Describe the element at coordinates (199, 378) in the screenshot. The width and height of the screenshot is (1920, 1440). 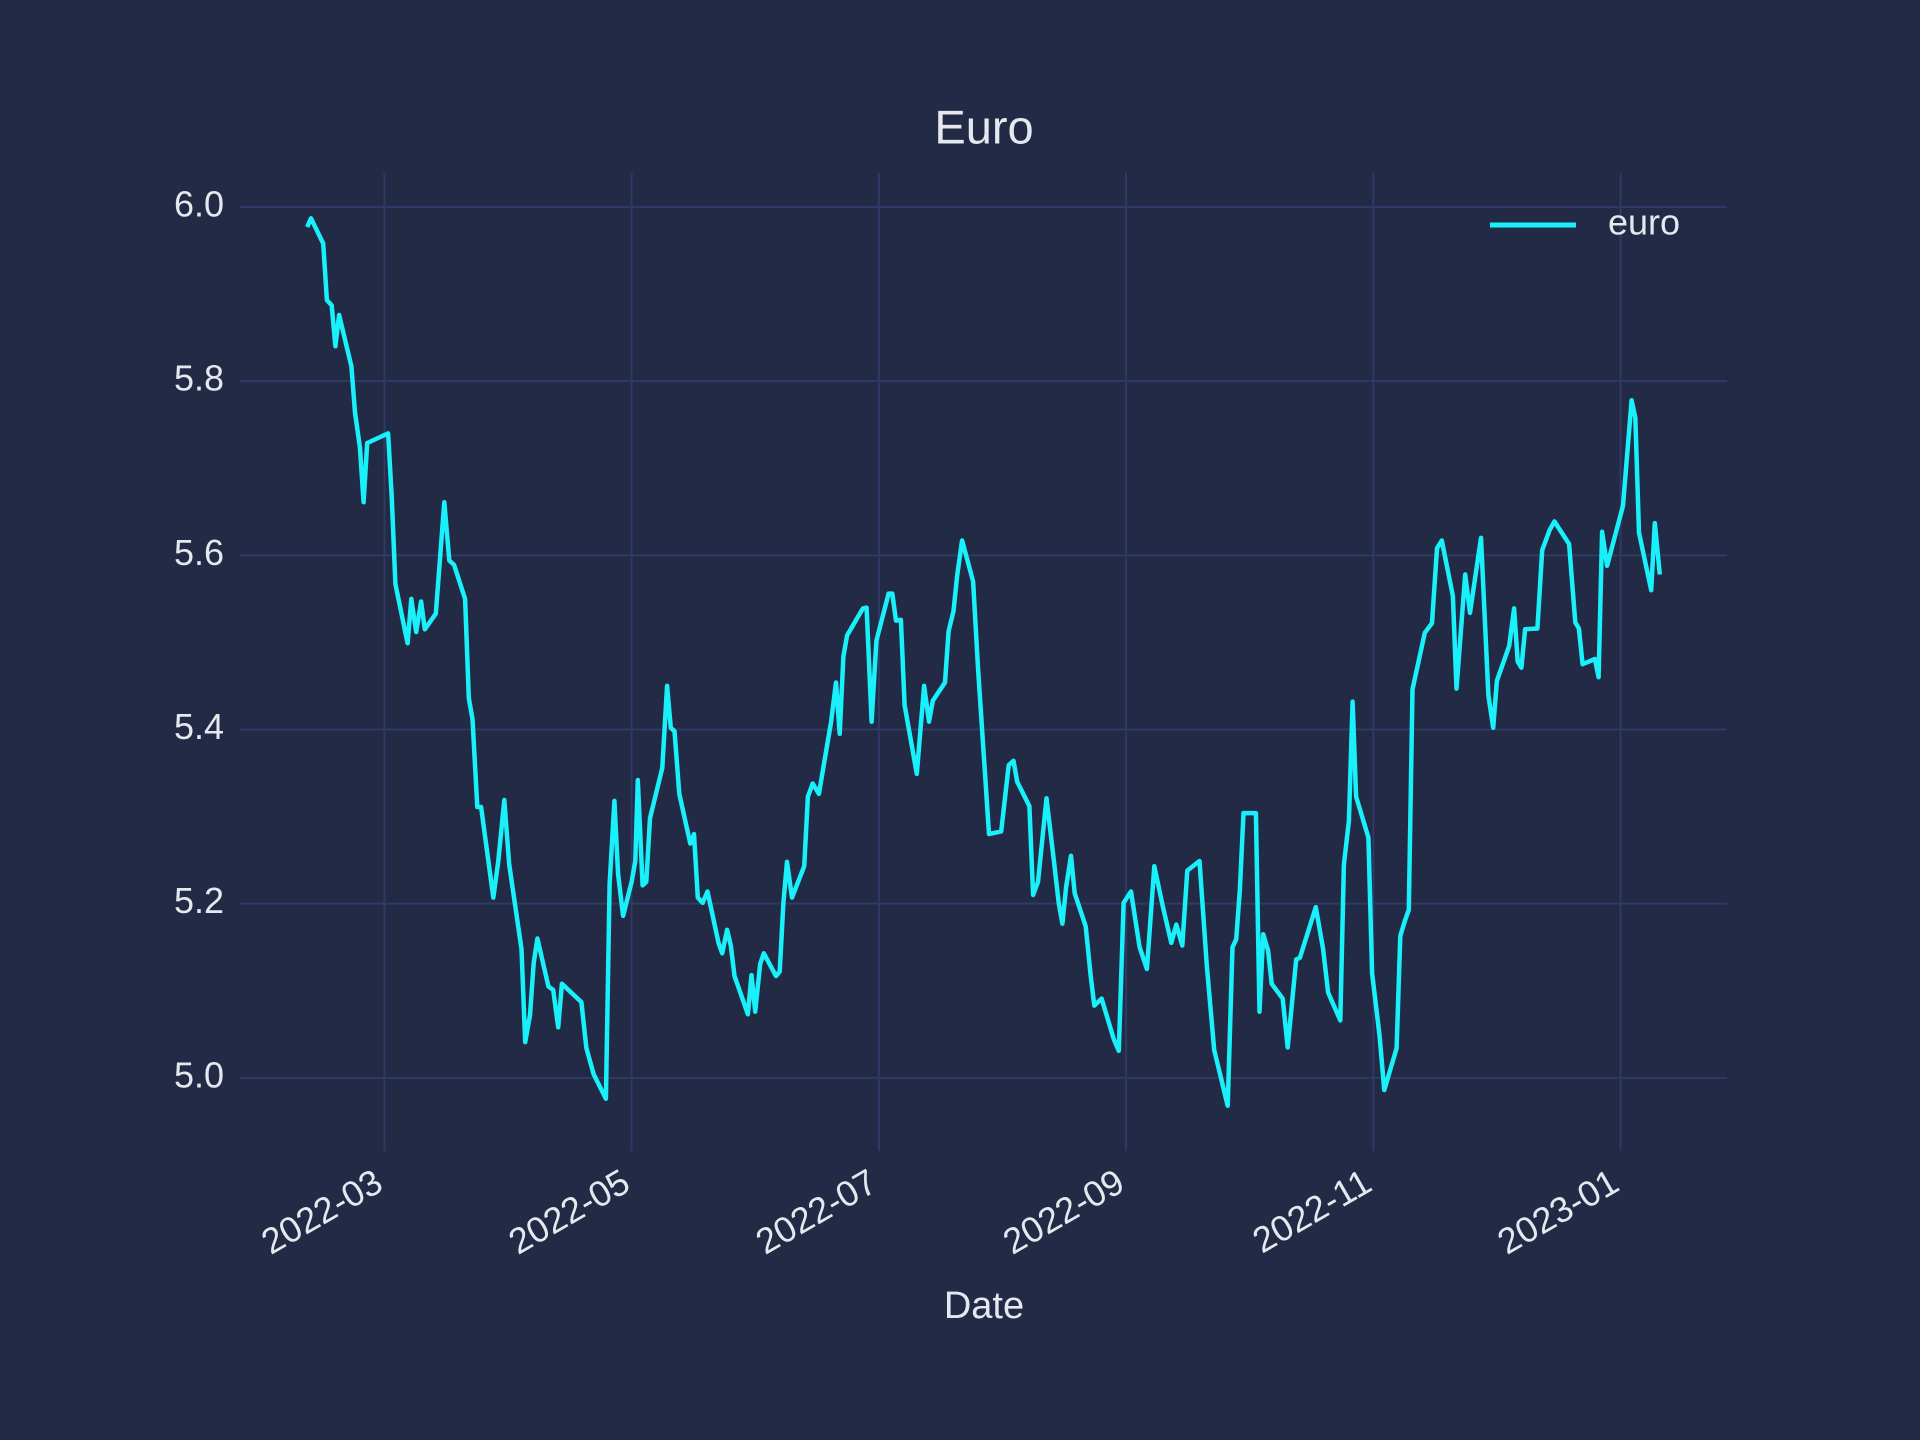
I see `y-tick-label: 5.8` at that location.